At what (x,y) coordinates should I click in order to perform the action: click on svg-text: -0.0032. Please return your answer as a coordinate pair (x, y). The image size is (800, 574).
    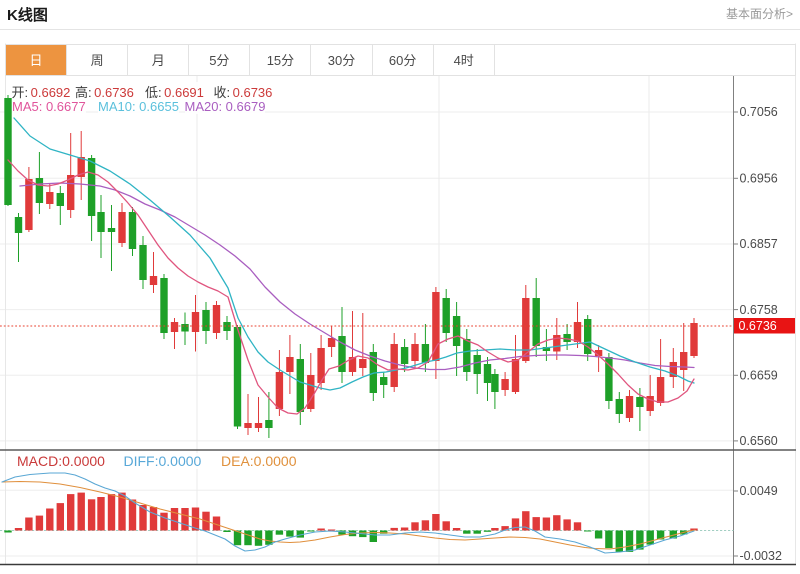
    Looking at the image, I should click on (761, 556).